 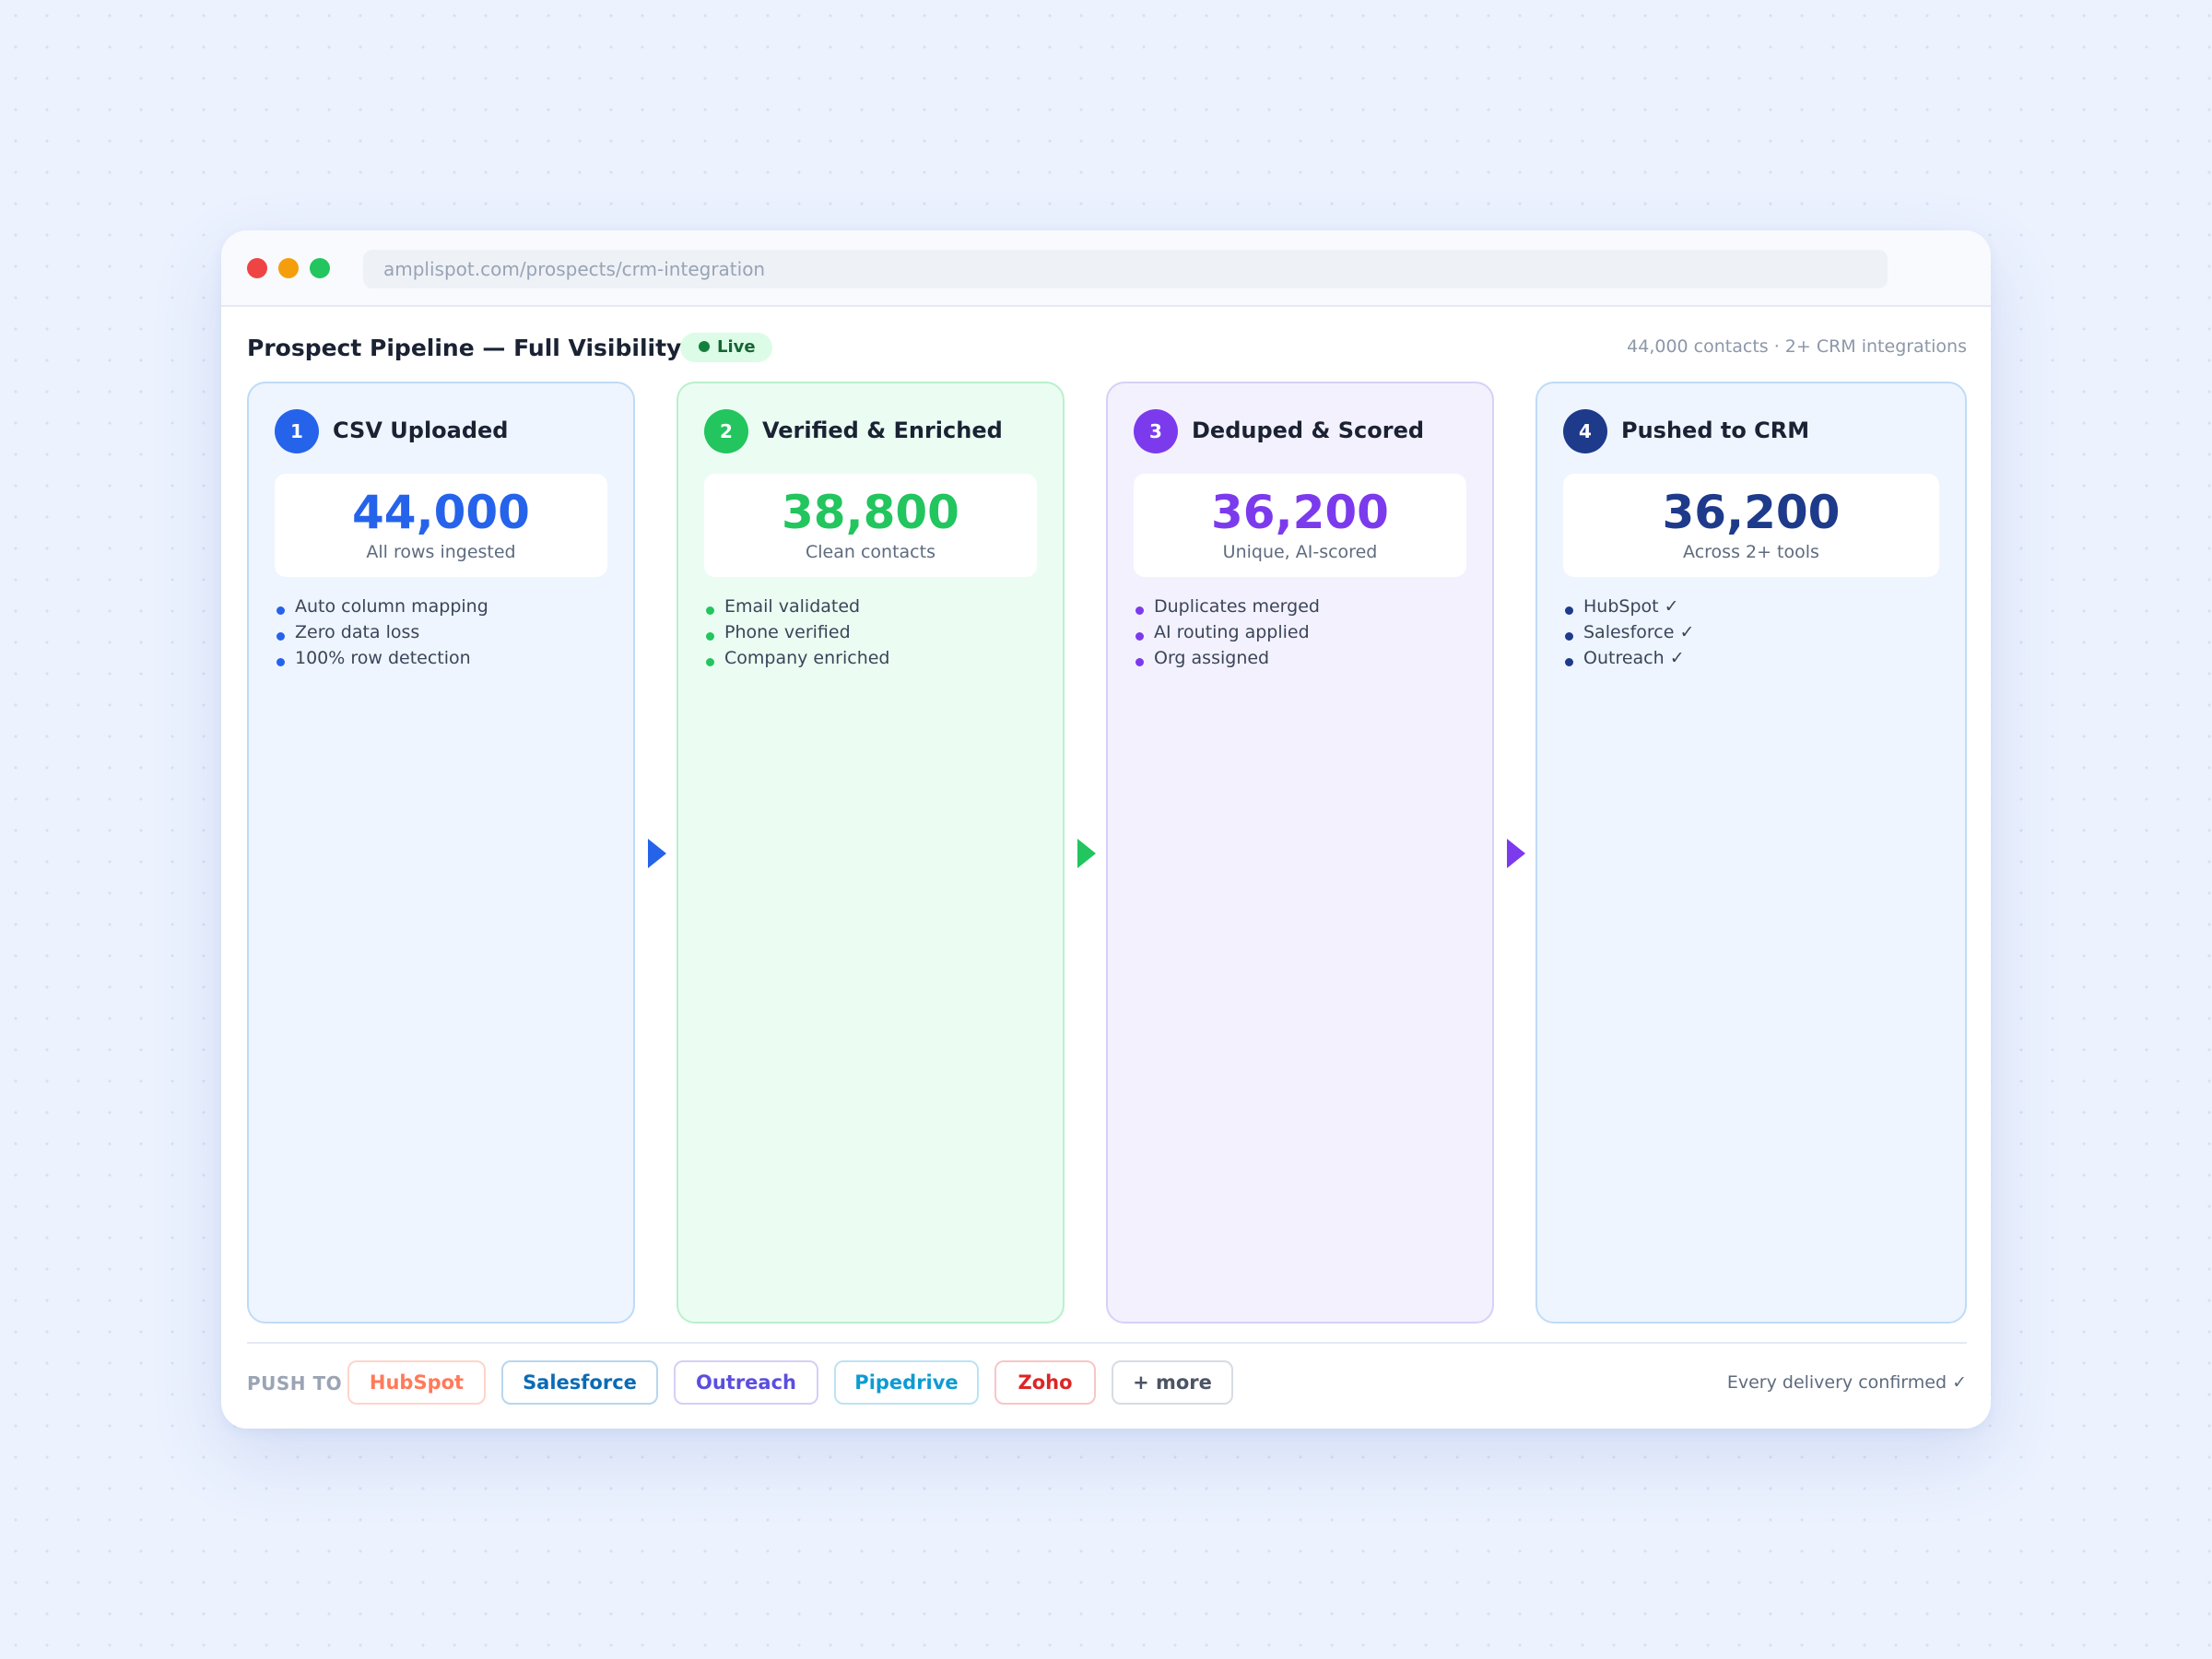 What do you see at coordinates (1631, 606) in the screenshot?
I see `feature-text: HubSpot ✓` at bounding box center [1631, 606].